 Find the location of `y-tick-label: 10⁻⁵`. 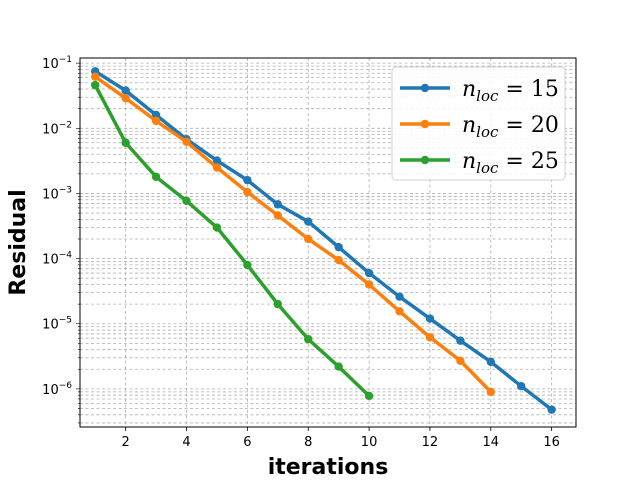

y-tick-label: 10⁻⁵ is located at coordinates (57, 324).